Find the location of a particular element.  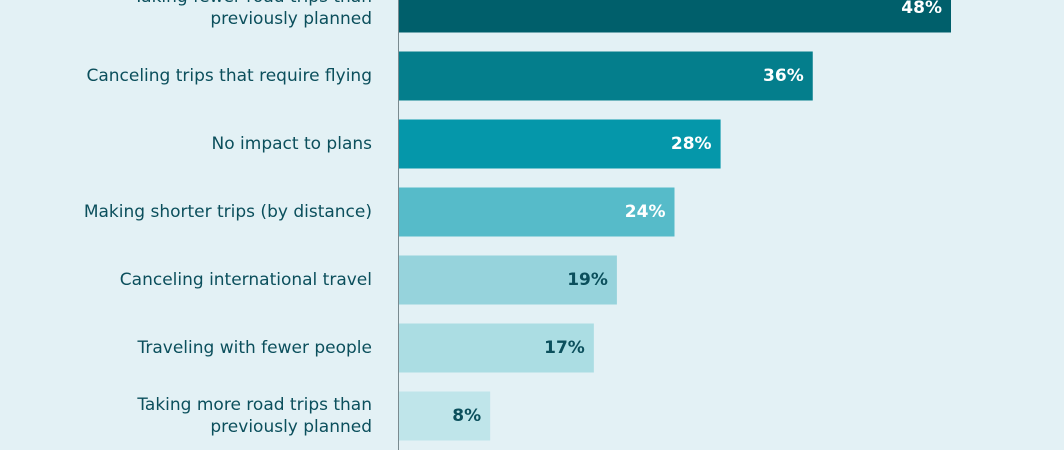

value-label: 48% is located at coordinates (921, 9).